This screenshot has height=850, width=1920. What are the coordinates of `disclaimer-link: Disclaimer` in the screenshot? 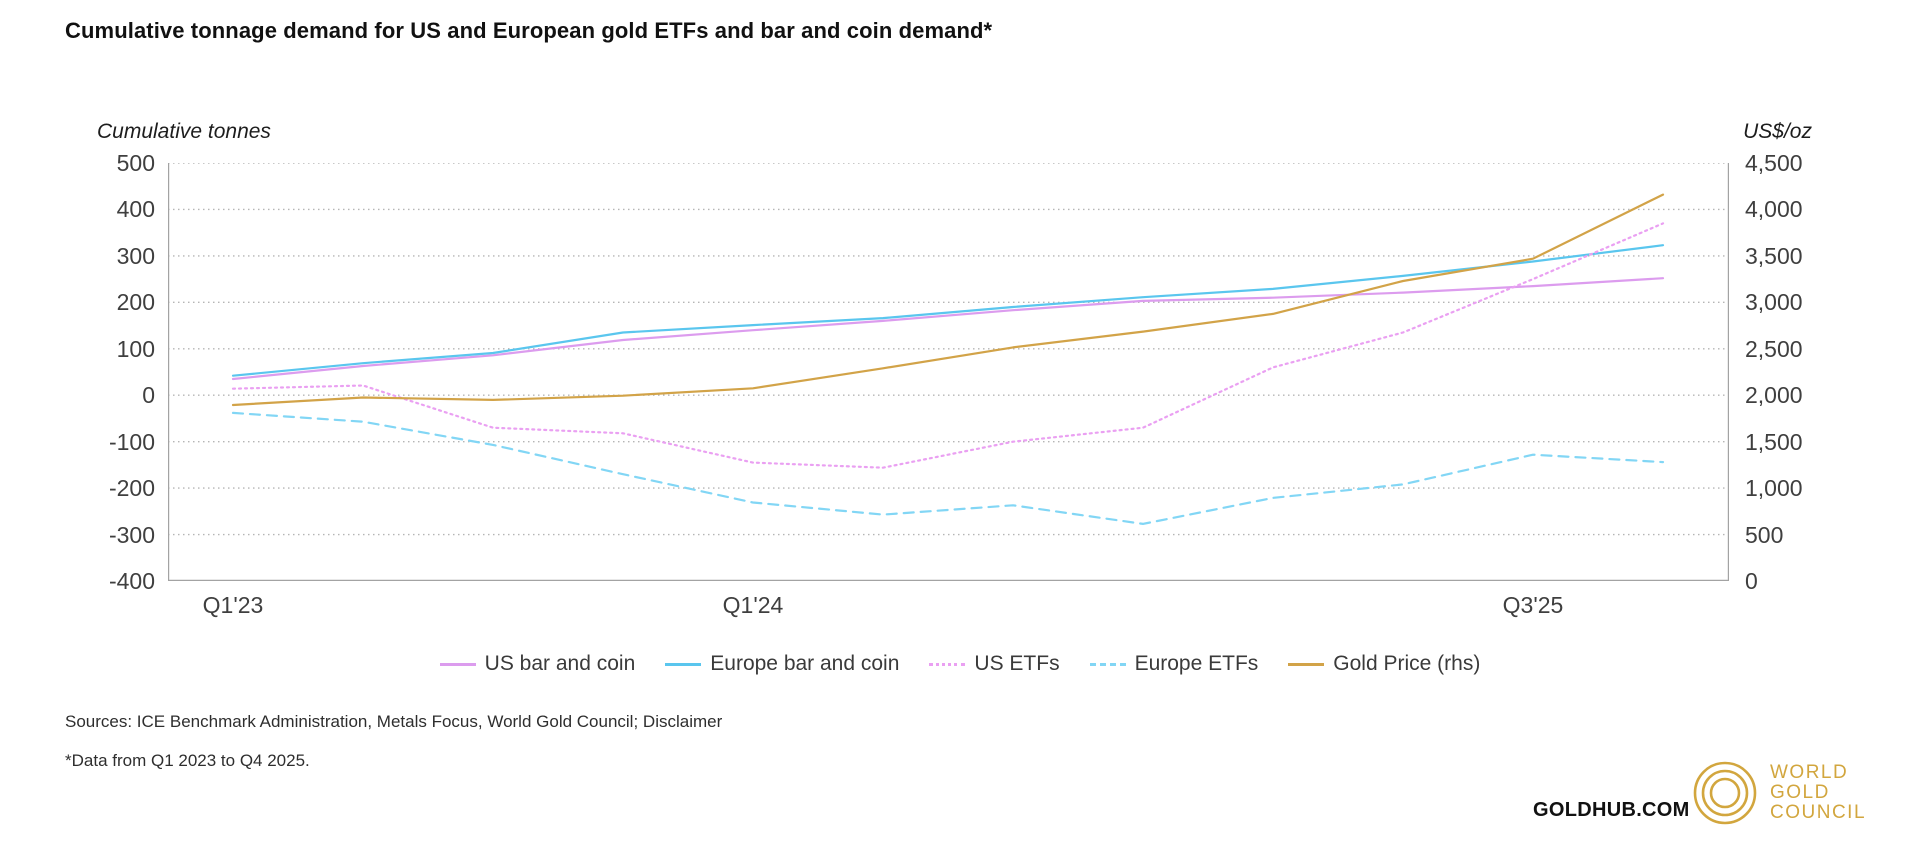 It's located at (682, 721).